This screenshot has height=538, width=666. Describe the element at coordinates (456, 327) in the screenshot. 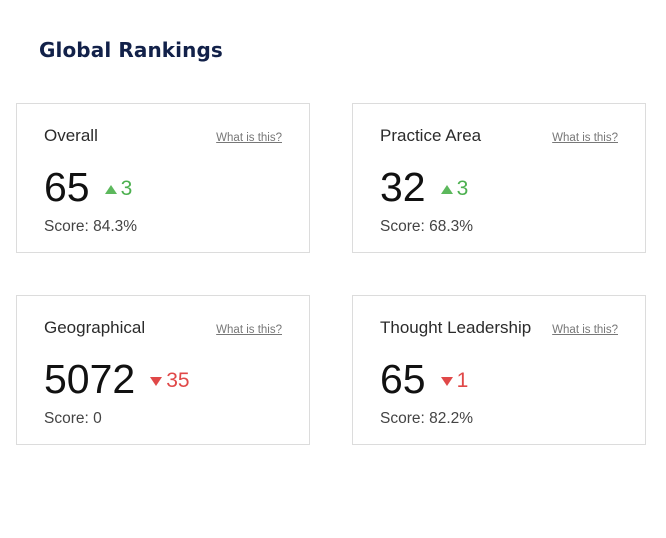

I see `card-title: Thought Leadership` at that location.